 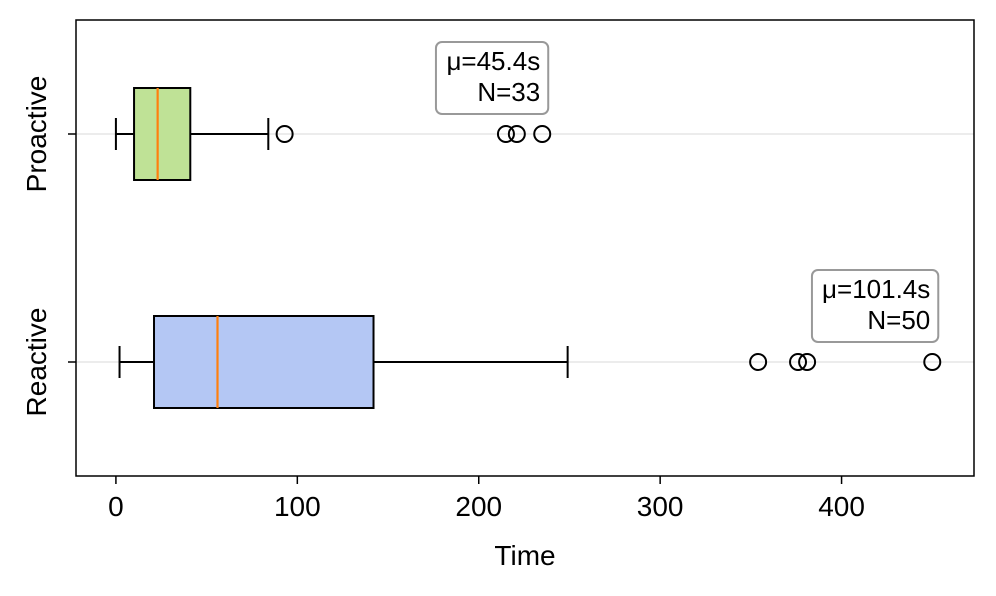 I want to click on annotation-text: μ=45.4s, so click(x=493, y=61).